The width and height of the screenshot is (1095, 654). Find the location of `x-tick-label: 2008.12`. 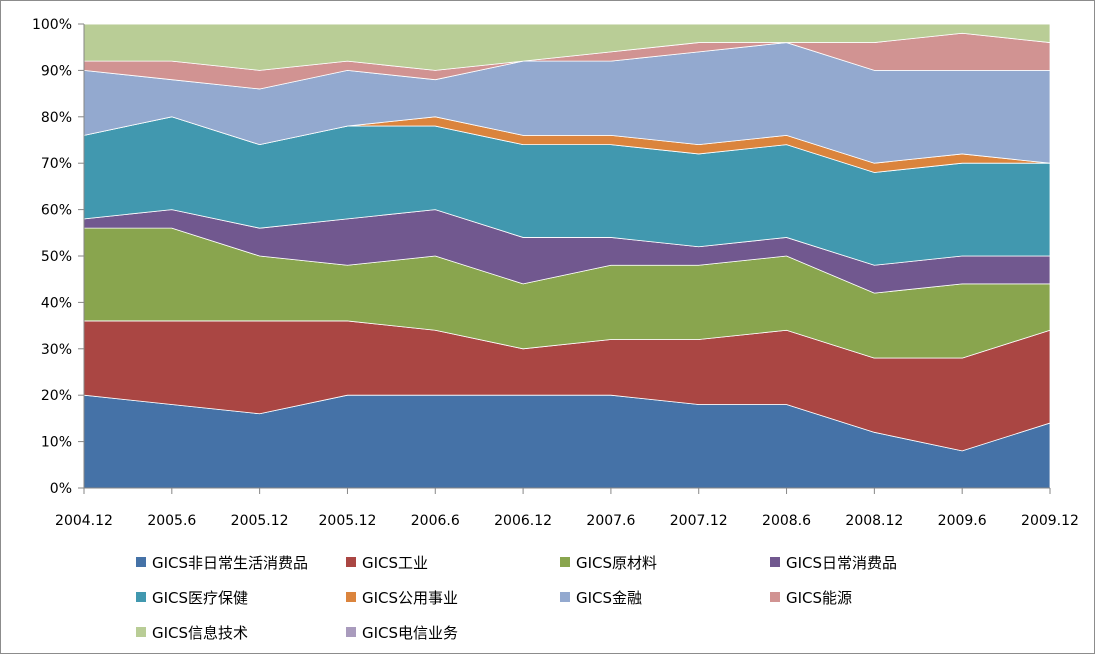

x-tick-label: 2008.12 is located at coordinates (874, 521).